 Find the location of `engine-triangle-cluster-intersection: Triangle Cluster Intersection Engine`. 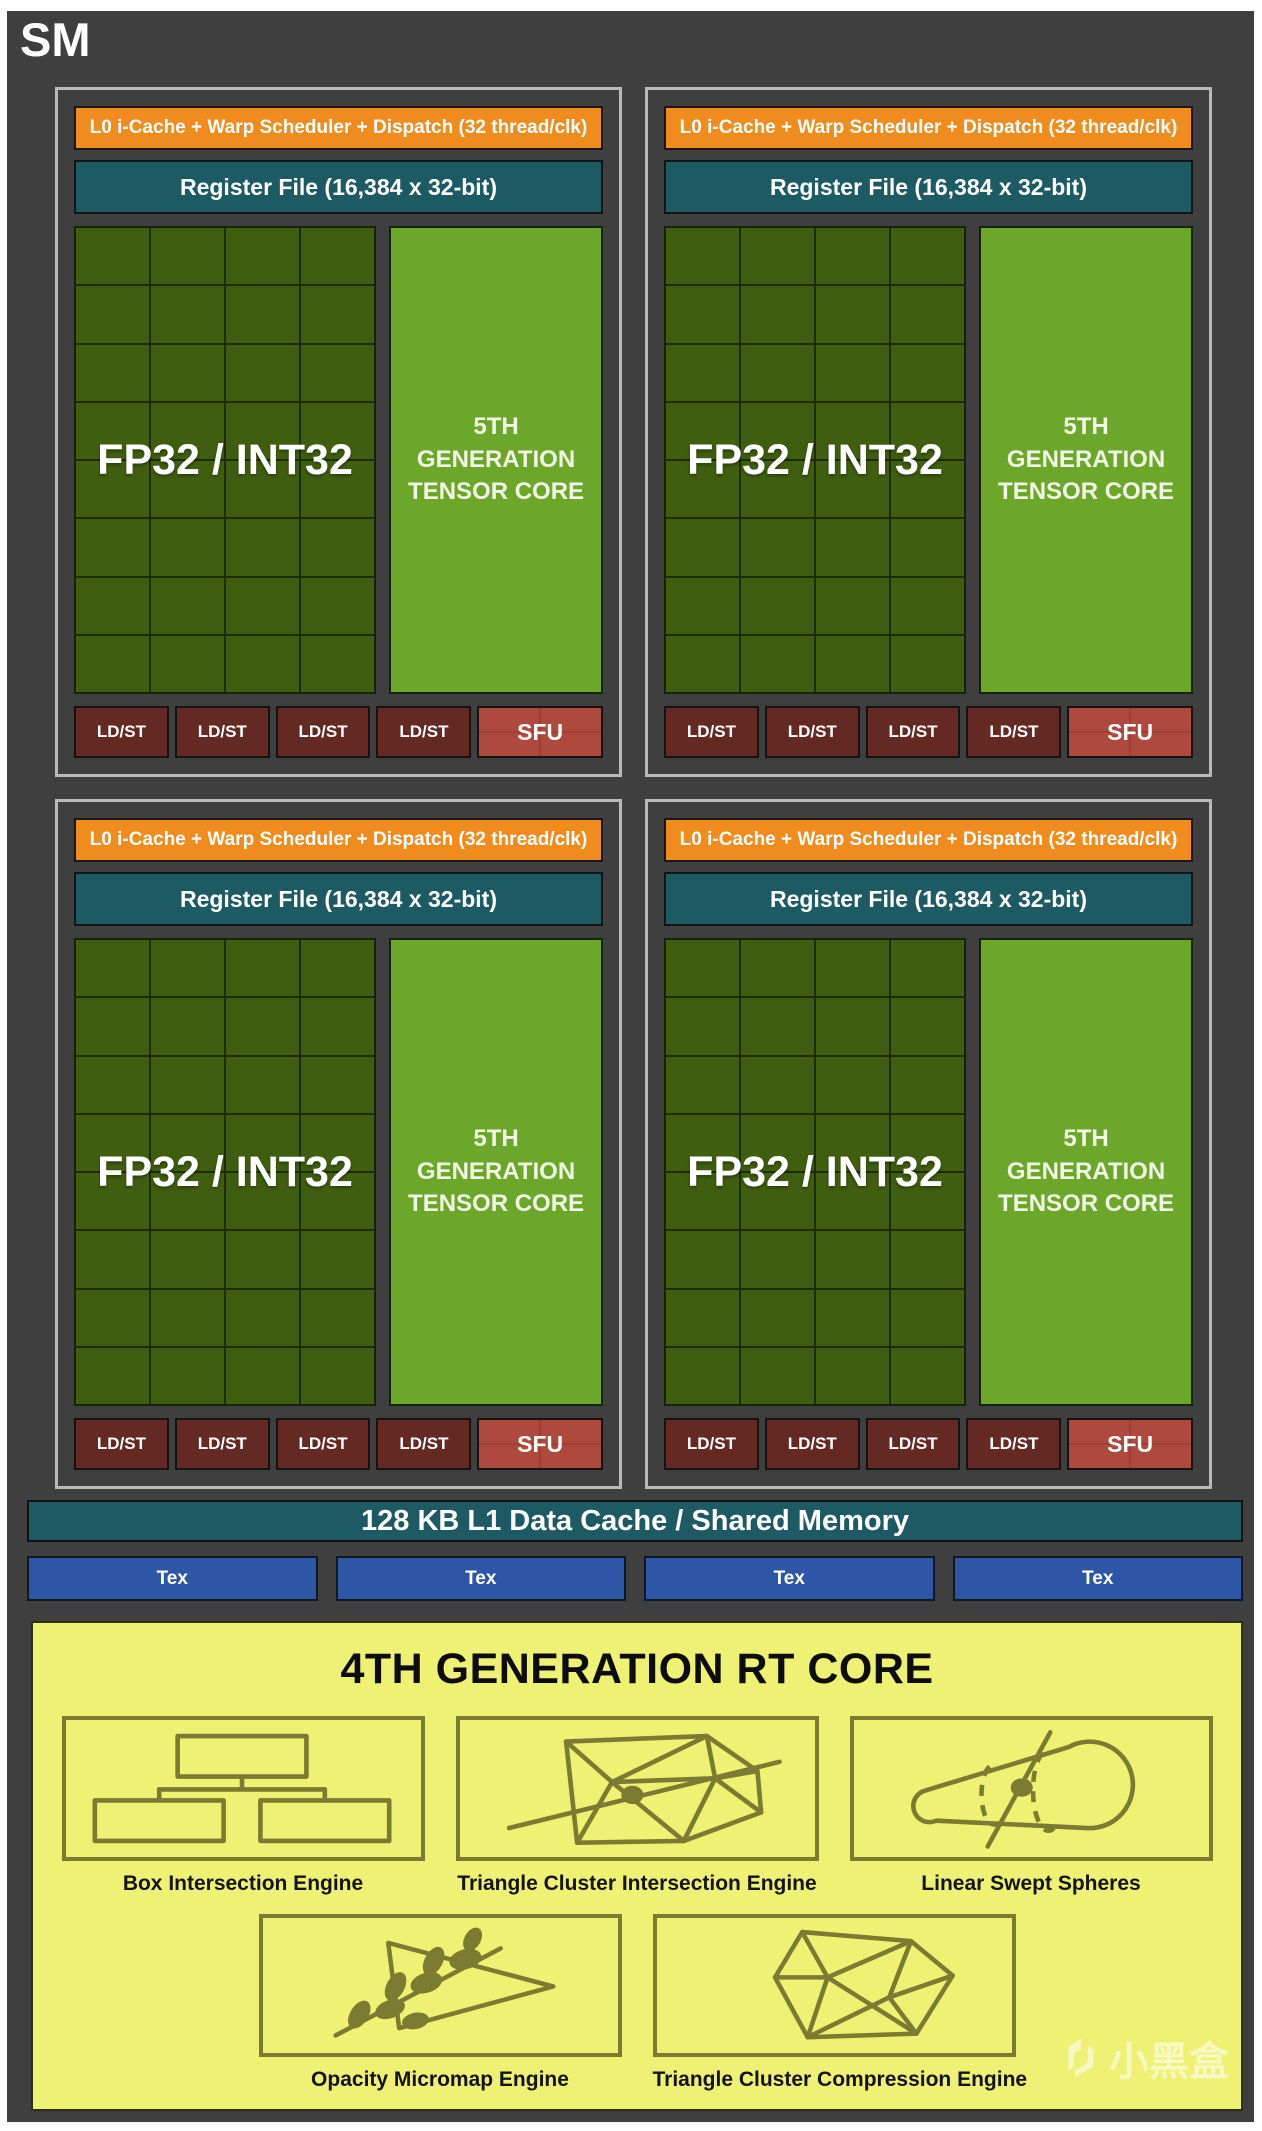

engine-triangle-cluster-intersection: Triangle Cluster Intersection Engine is located at coordinates (637, 1806).